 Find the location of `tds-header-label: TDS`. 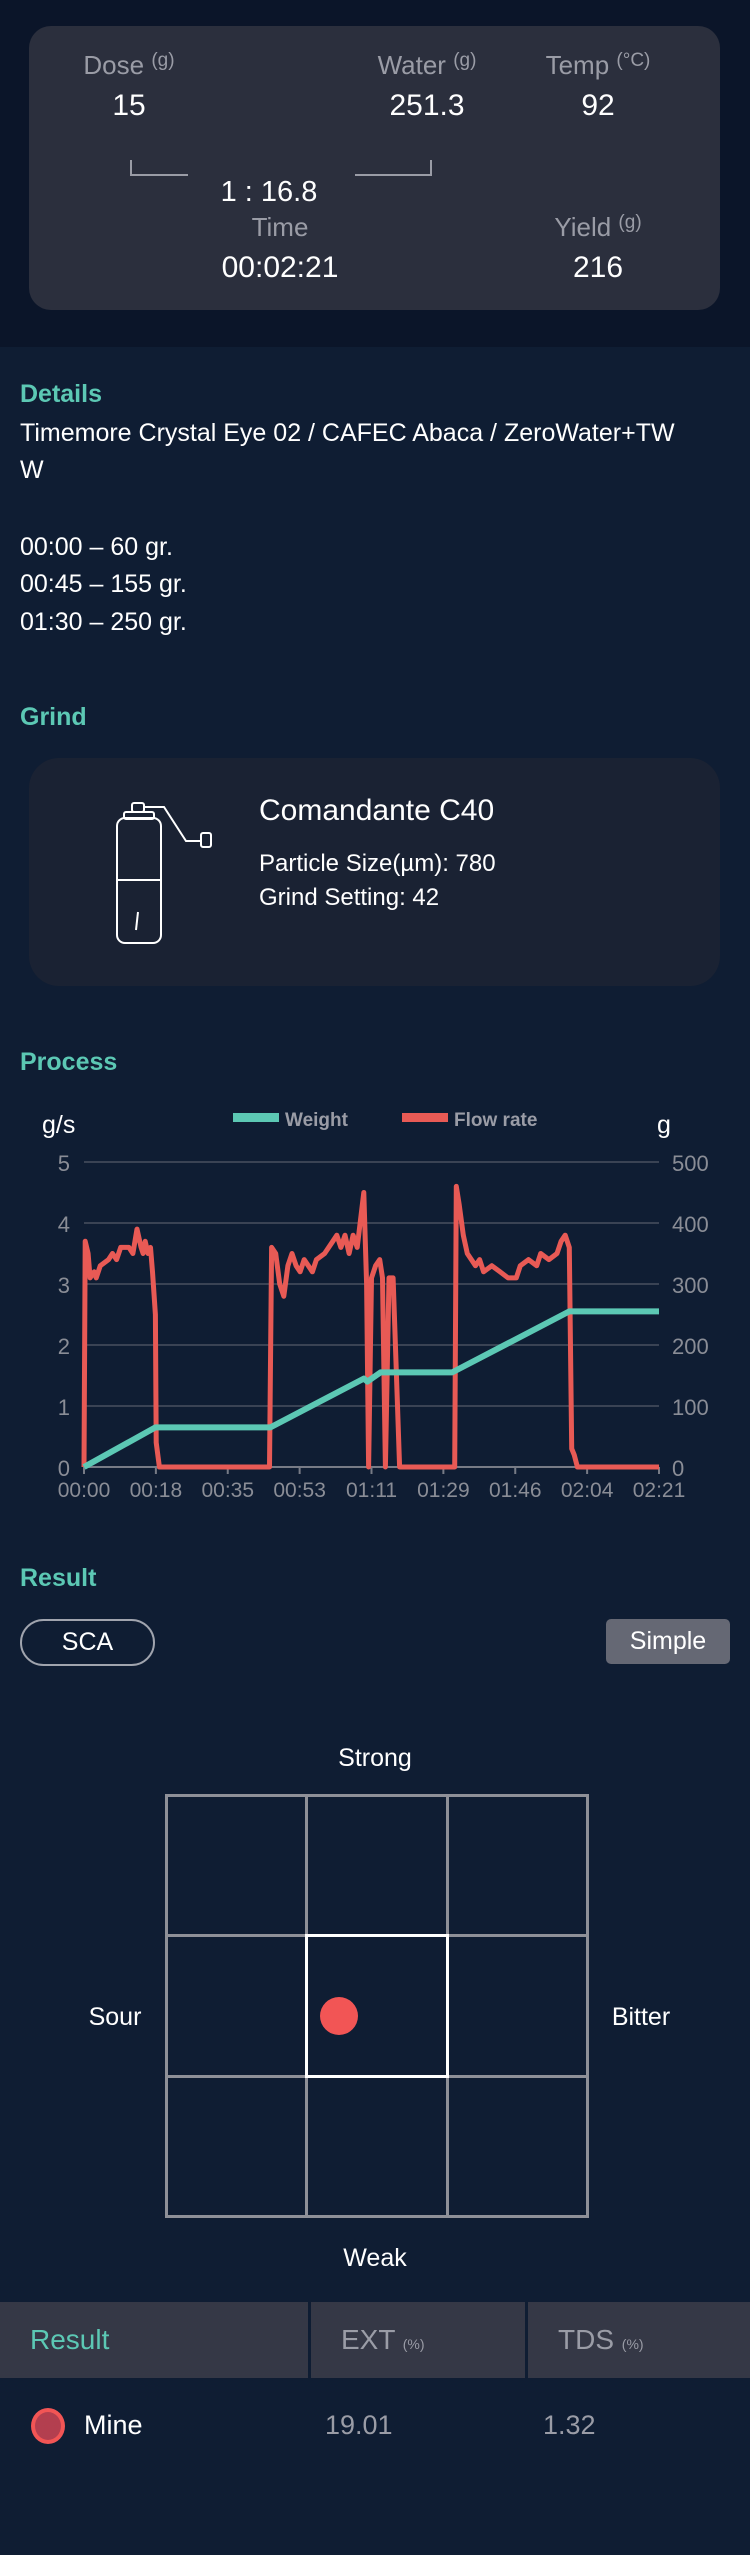

tds-header-label: TDS is located at coordinates (586, 2339).